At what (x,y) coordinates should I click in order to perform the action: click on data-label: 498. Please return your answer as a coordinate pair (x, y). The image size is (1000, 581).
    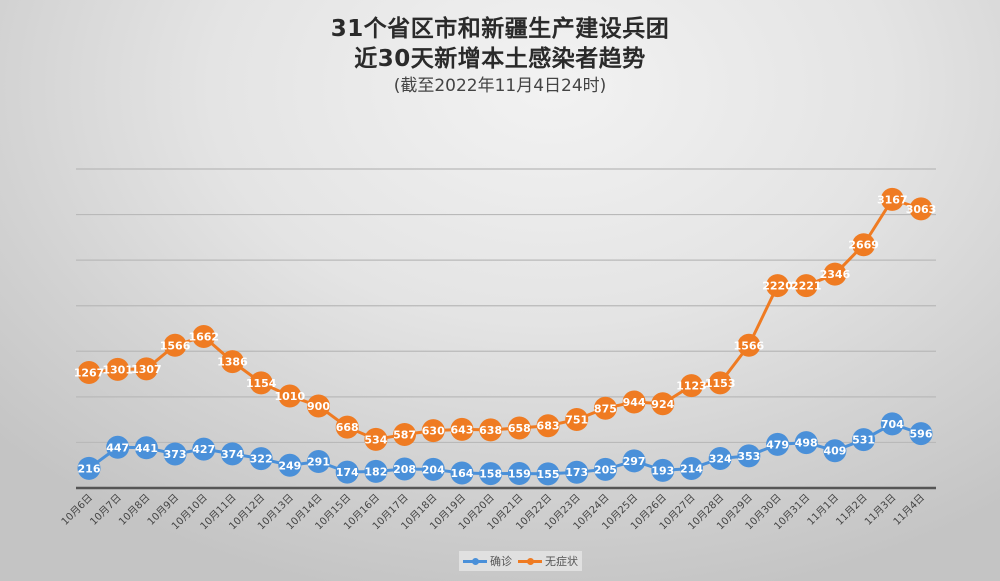
    Looking at the image, I should click on (806, 443).